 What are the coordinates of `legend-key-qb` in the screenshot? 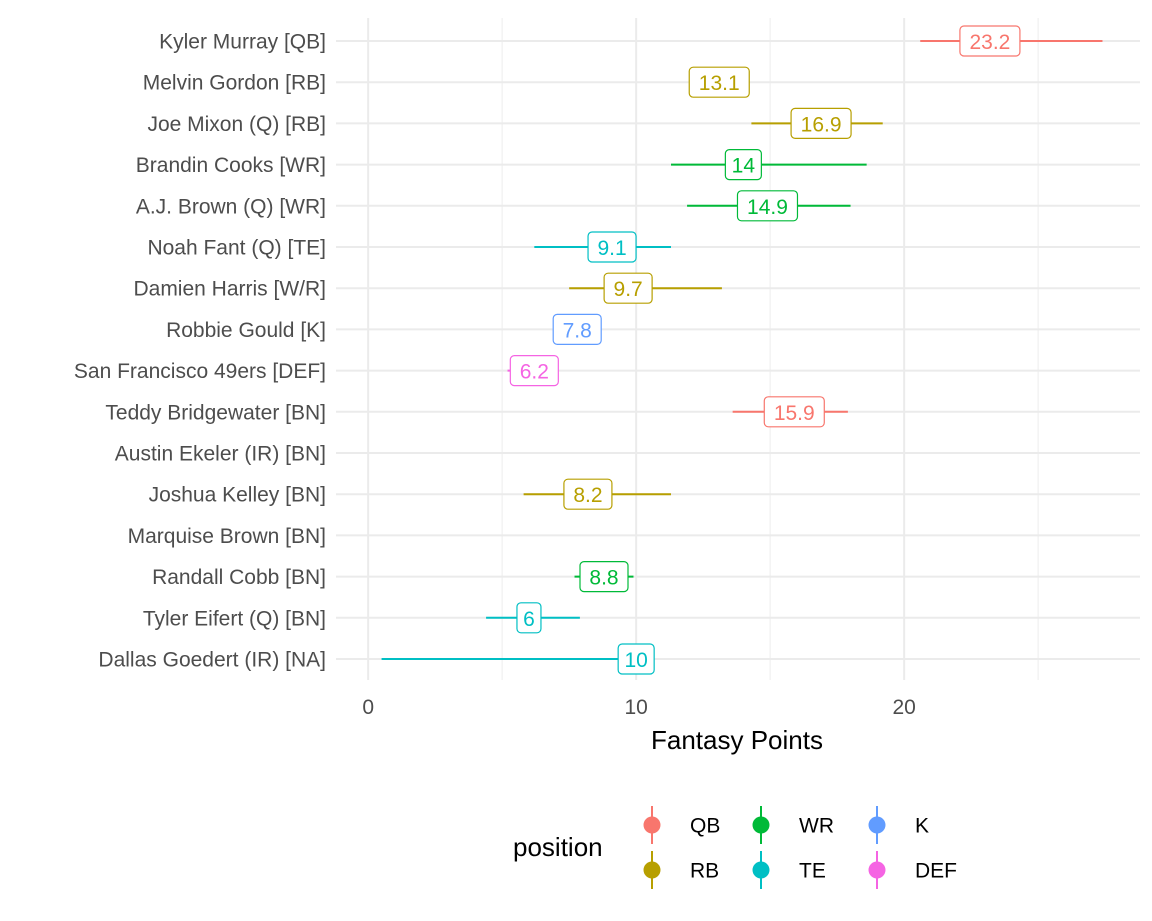 It's located at (652, 825).